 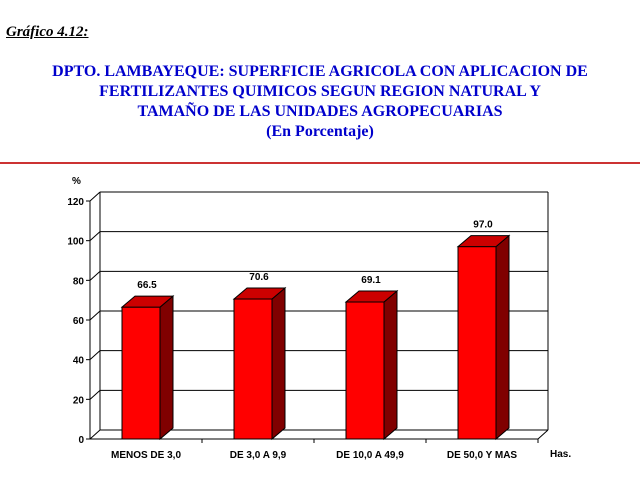 What do you see at coordinates (75, 242) in the screenshot?
I see `y-tick-label: 100` at bounding box center [75, 242].